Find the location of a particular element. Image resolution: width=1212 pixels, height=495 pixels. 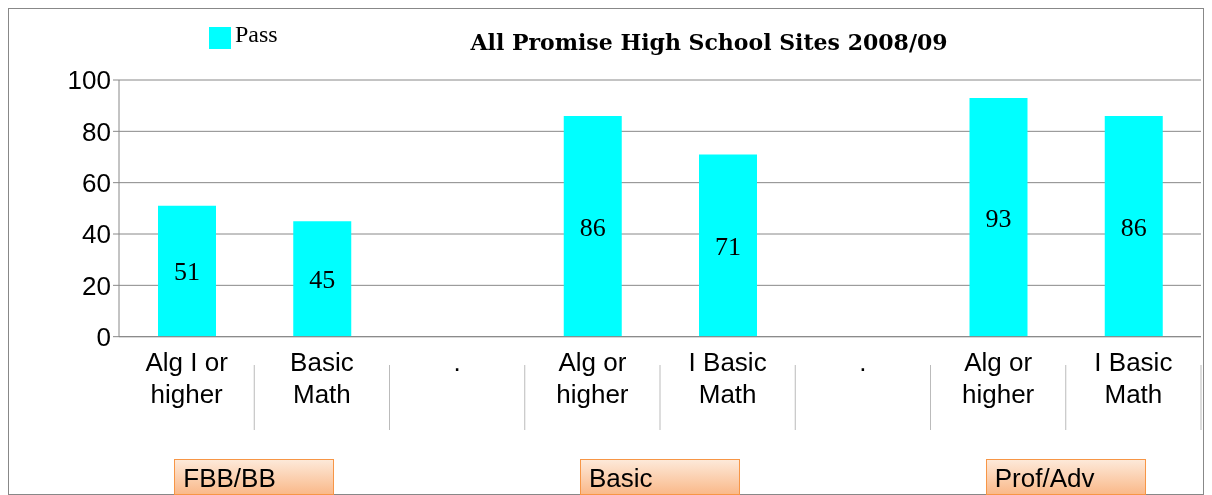

y-tick-label: 60 is located at coordinates (96, 182).